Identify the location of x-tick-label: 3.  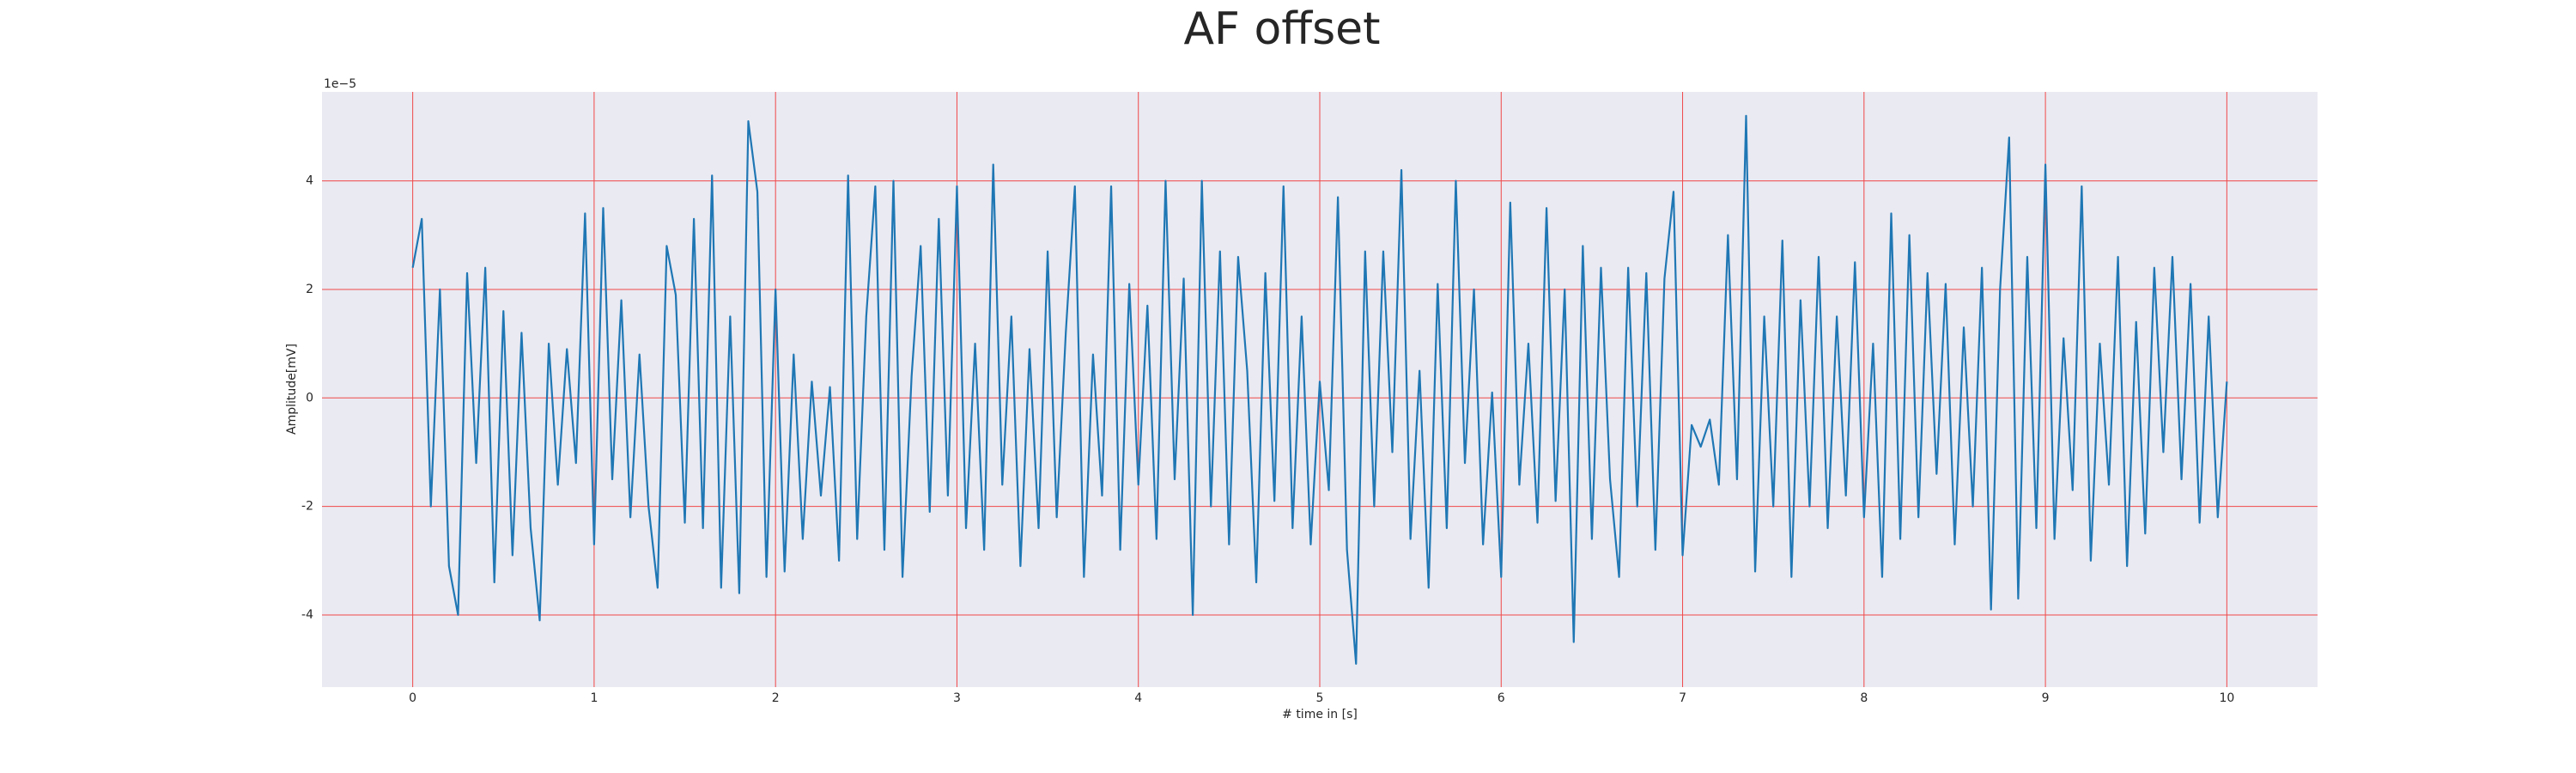
(957, 698).